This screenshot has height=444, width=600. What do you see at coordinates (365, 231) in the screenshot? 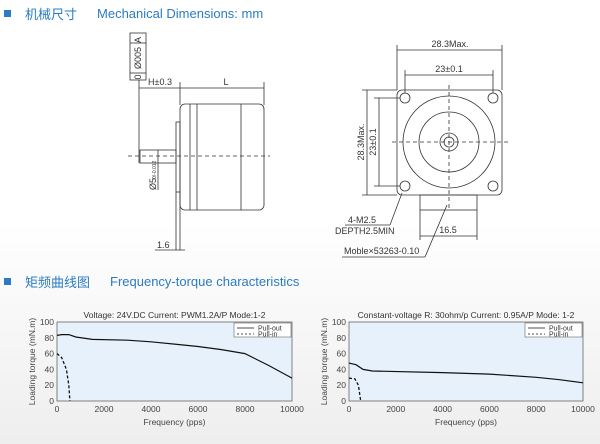
I see `depth-label: DEPTH2.5MIN` at bounding box center [365, 231].